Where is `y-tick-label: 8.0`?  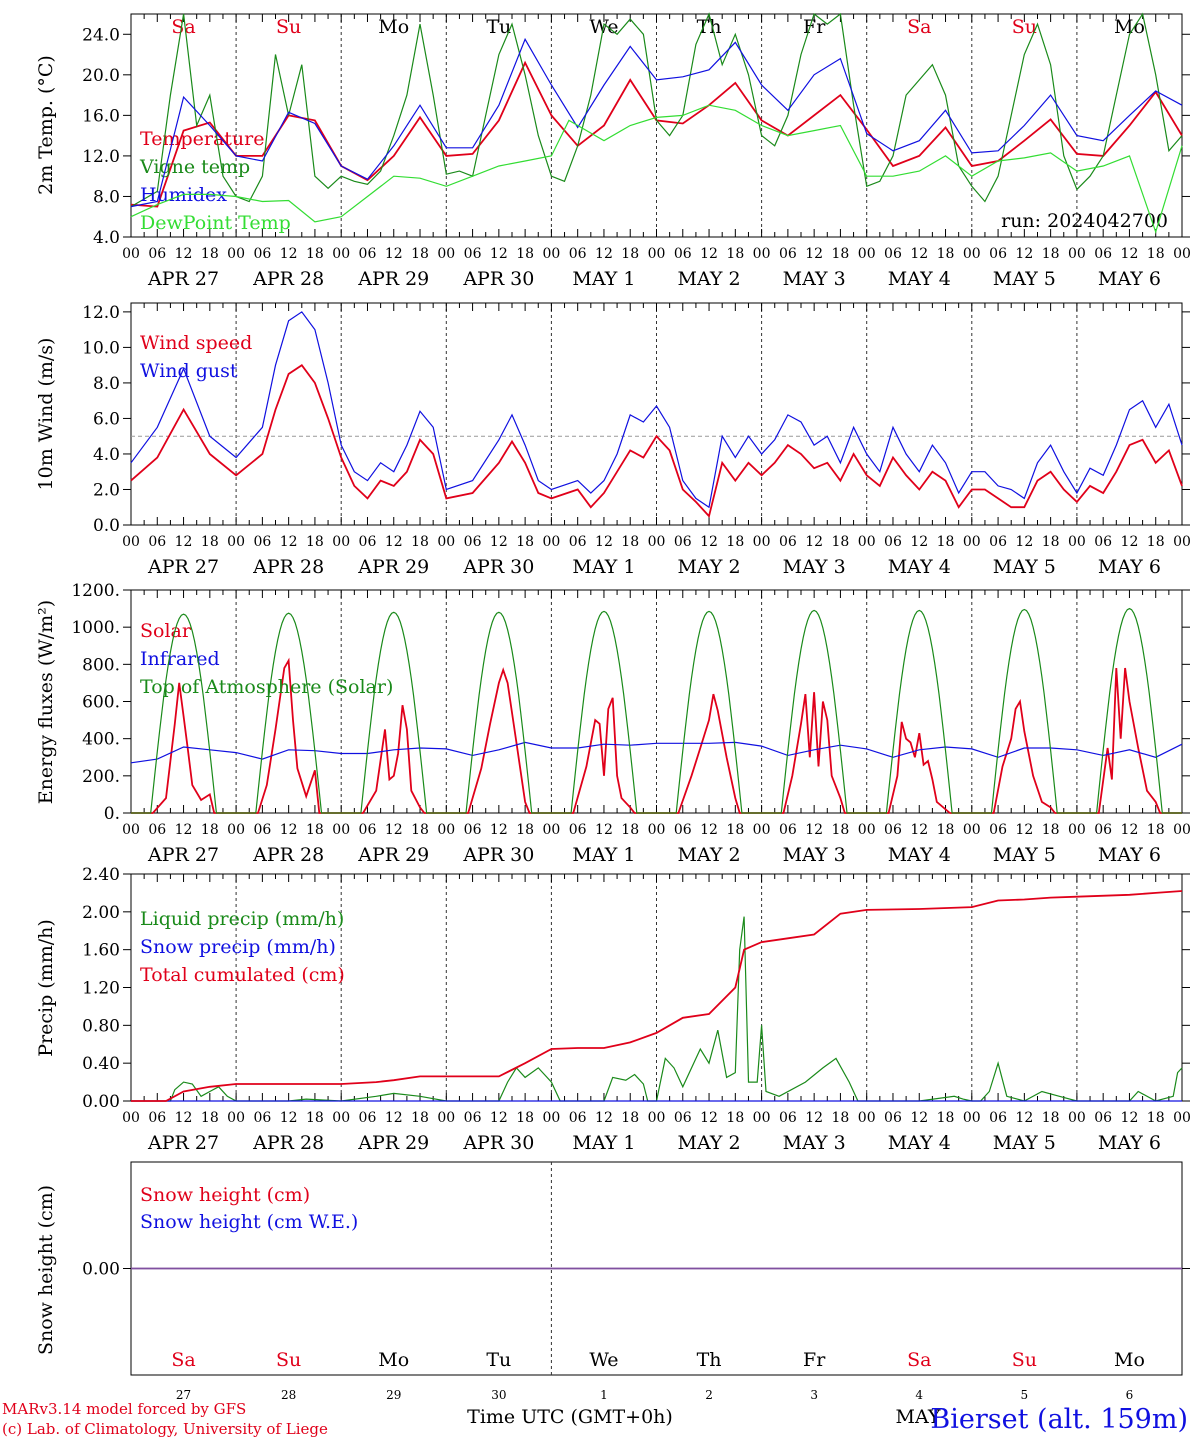 y-tick-label: 8.0 is located at coordinates (106, 197).